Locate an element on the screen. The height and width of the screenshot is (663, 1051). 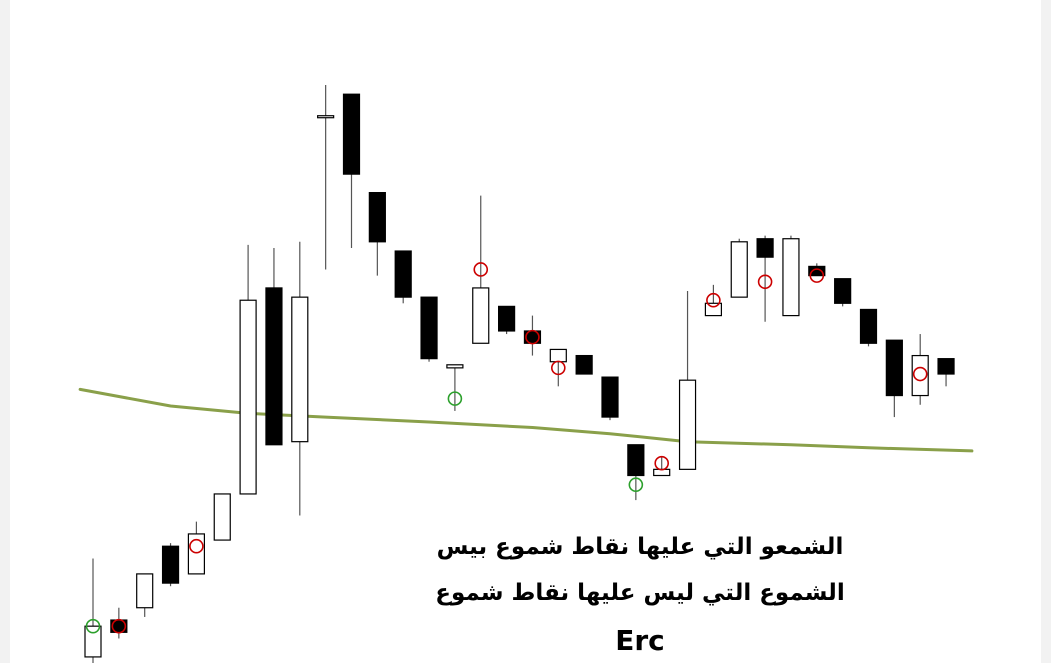
annotation-line-2: الشموع التي ليس عليها نقاط شموع is located at coordinates (640, 593).